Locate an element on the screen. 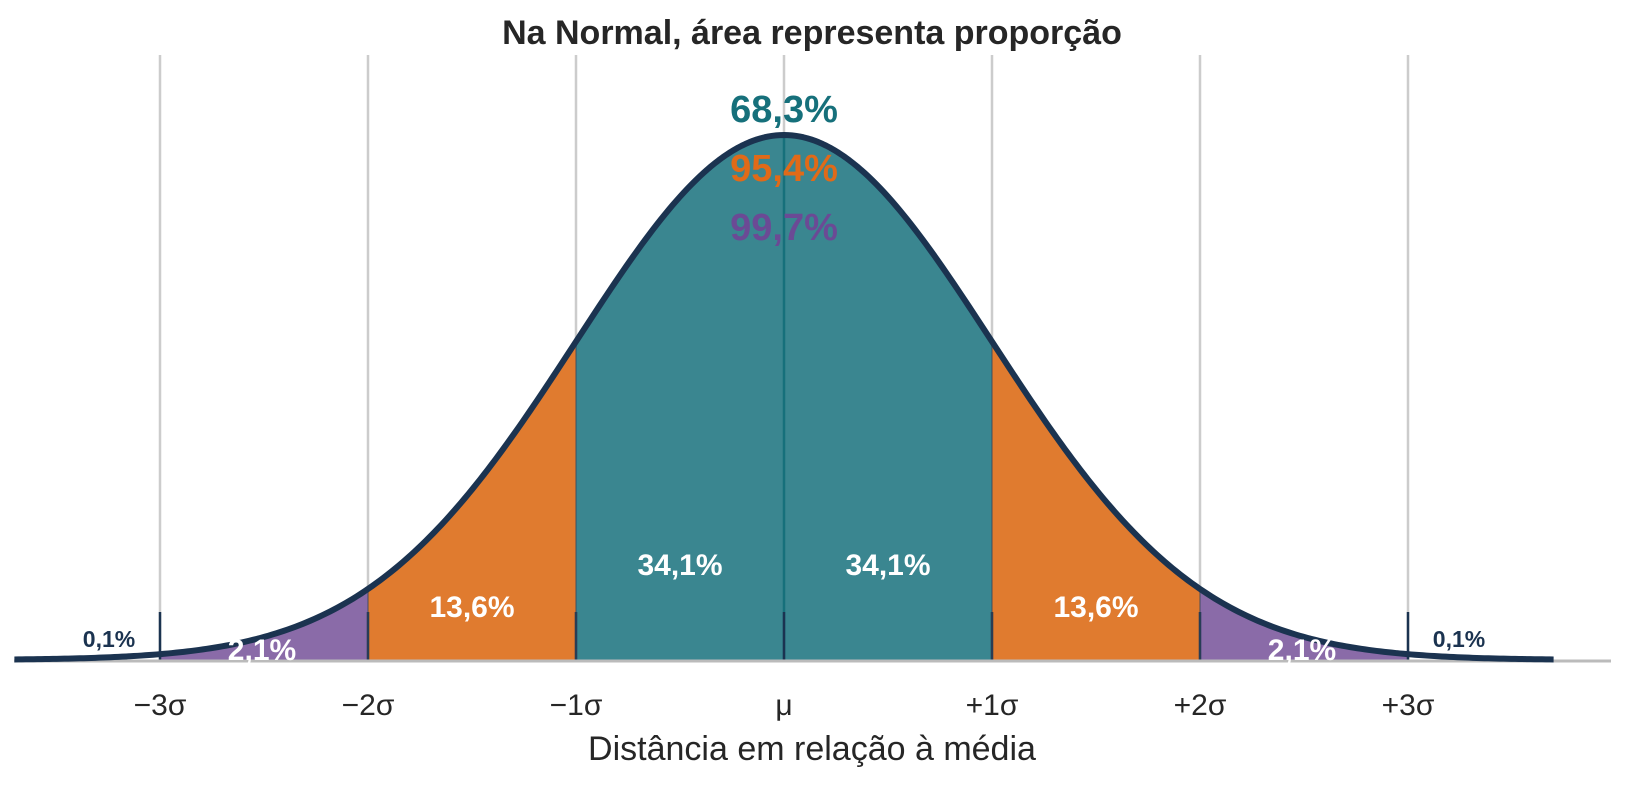 The width and height of the screenshot is (1625, 809). x-tick-labels: −3σ −2σ −1σ μ +1σ +2σ +3σ is located at coordinates (784, 705).